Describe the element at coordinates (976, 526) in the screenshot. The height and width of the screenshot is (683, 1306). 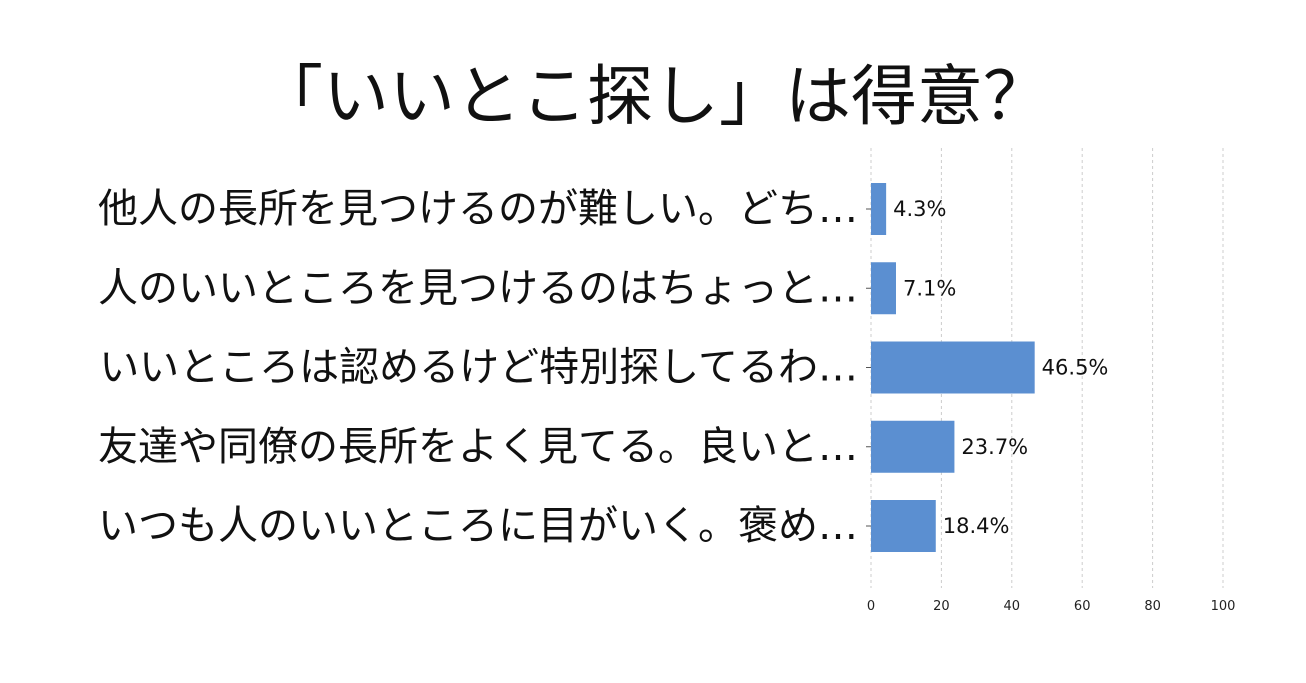
I see `value-label: 18.4%` at that location.